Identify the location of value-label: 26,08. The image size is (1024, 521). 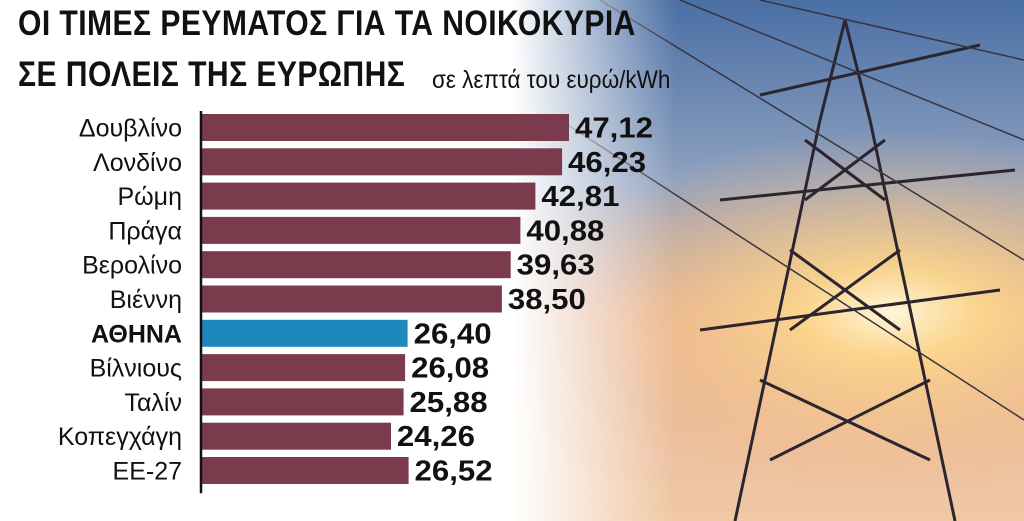
(450, 369).